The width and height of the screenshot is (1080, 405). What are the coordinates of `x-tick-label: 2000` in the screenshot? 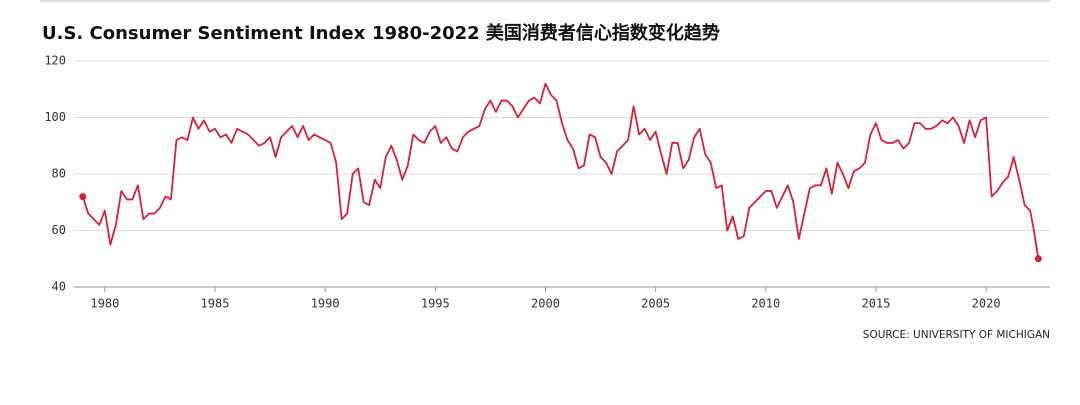 It's located at (545, 304).